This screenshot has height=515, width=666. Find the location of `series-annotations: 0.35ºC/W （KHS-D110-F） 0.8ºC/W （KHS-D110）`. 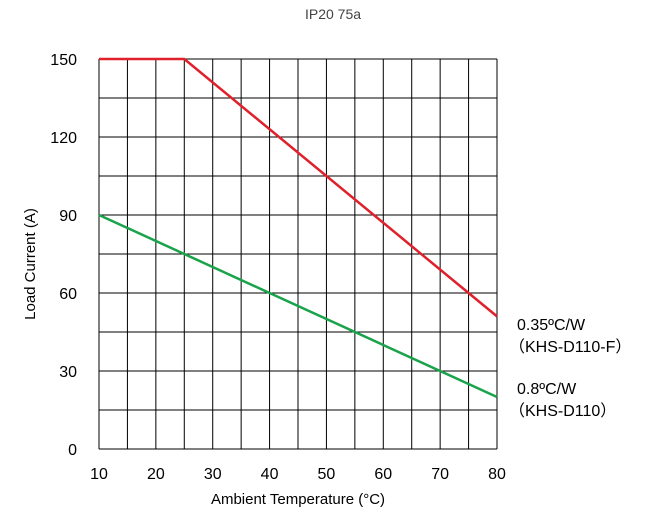

series-annotations: 0.35ºC/W （KHS-D110-F） 0.8ºC/W （KHS-D110） is located at coordinates (570, 368).